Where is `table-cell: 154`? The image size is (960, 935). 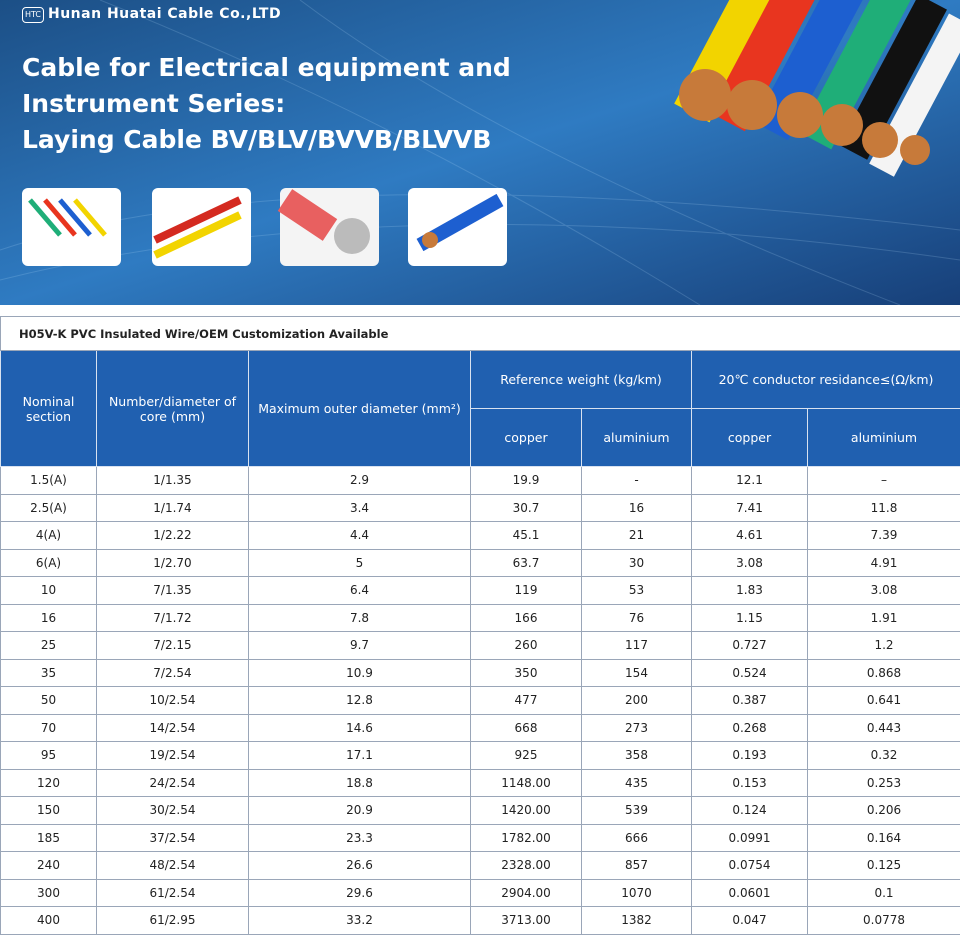 table-cell: 154 is located at coordinates (637, 673).